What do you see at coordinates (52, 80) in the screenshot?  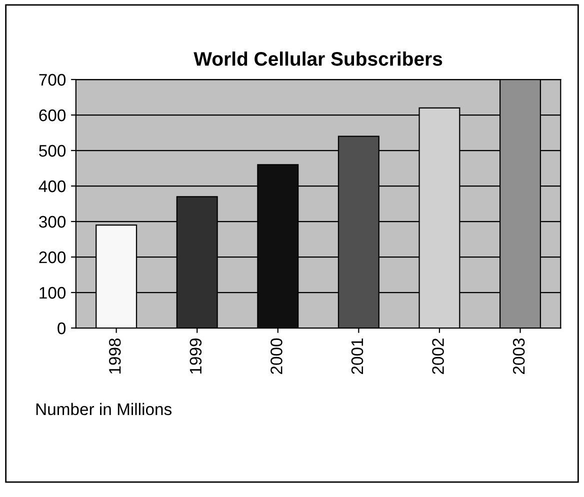 I see `y-tick-label: 700` at bounding box center [52, 80].